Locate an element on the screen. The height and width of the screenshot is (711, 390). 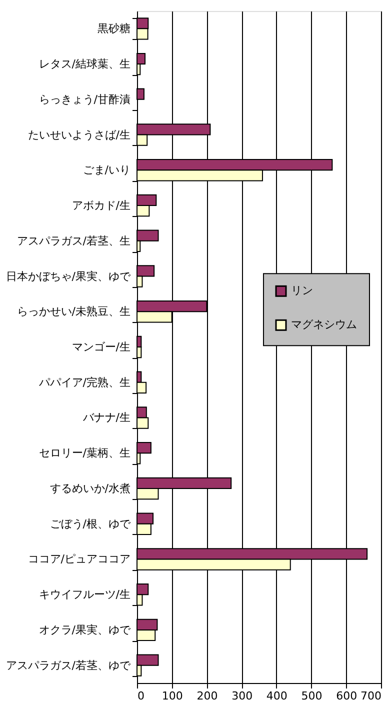
x-tick-label: 500 is located at coordinates (311, 696).